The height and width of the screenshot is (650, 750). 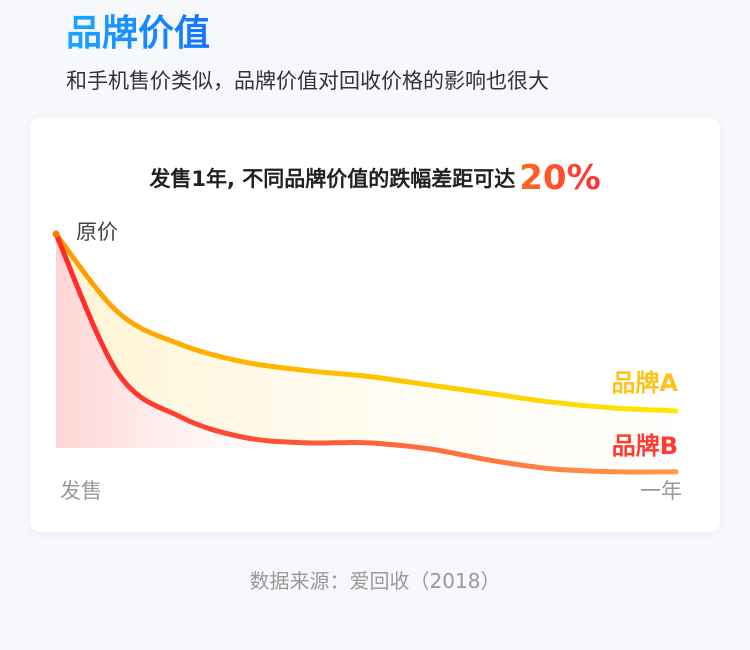 What do you see at coordinates (661, 491) in the screenshot?
I see `x-axis-label-end: 一年` at bounding box center [661, 491].